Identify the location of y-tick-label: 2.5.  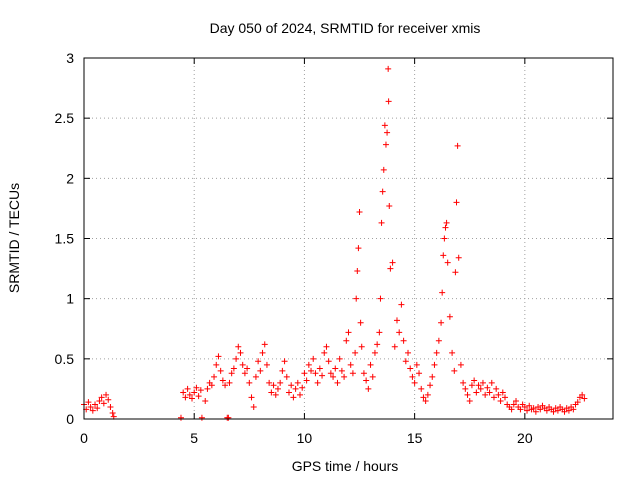
(65, 118).